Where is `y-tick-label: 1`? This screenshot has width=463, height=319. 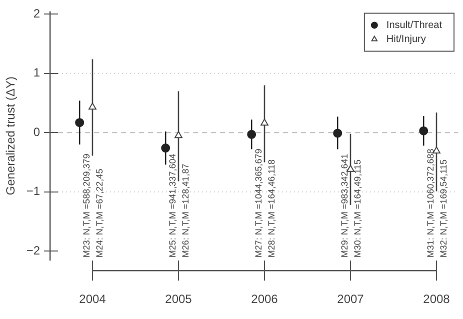
y-tick-label: 1 is located at coordinates (36, 73).